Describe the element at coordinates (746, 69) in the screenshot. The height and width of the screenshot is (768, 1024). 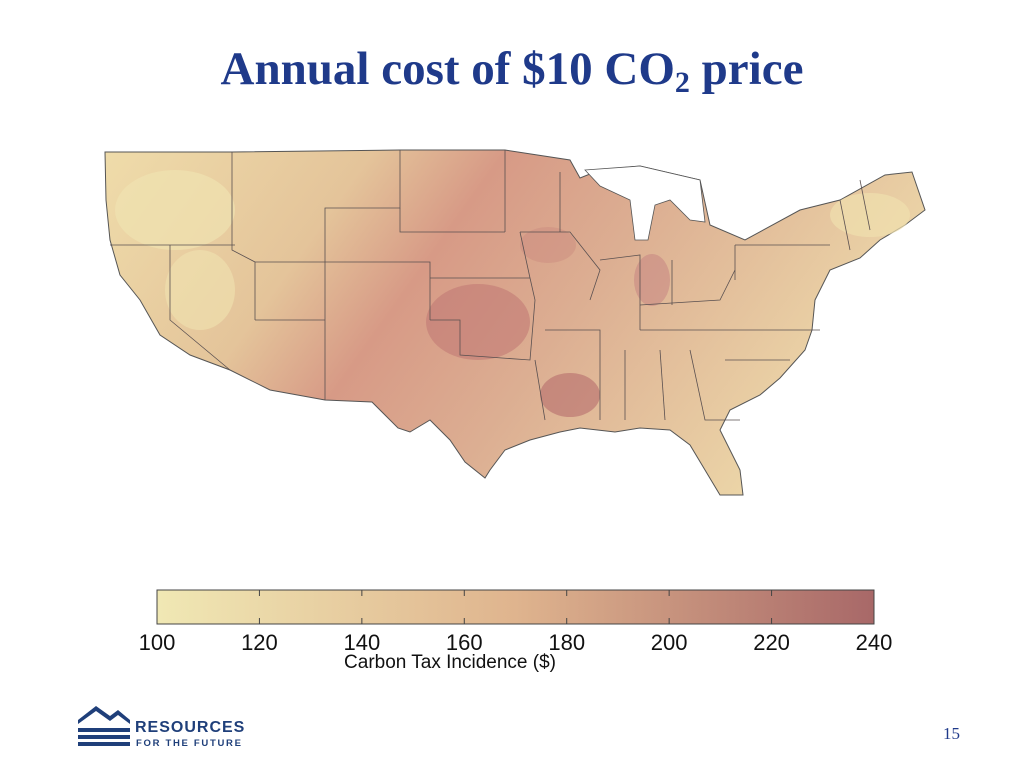
I see `title-tail: price` at that location.